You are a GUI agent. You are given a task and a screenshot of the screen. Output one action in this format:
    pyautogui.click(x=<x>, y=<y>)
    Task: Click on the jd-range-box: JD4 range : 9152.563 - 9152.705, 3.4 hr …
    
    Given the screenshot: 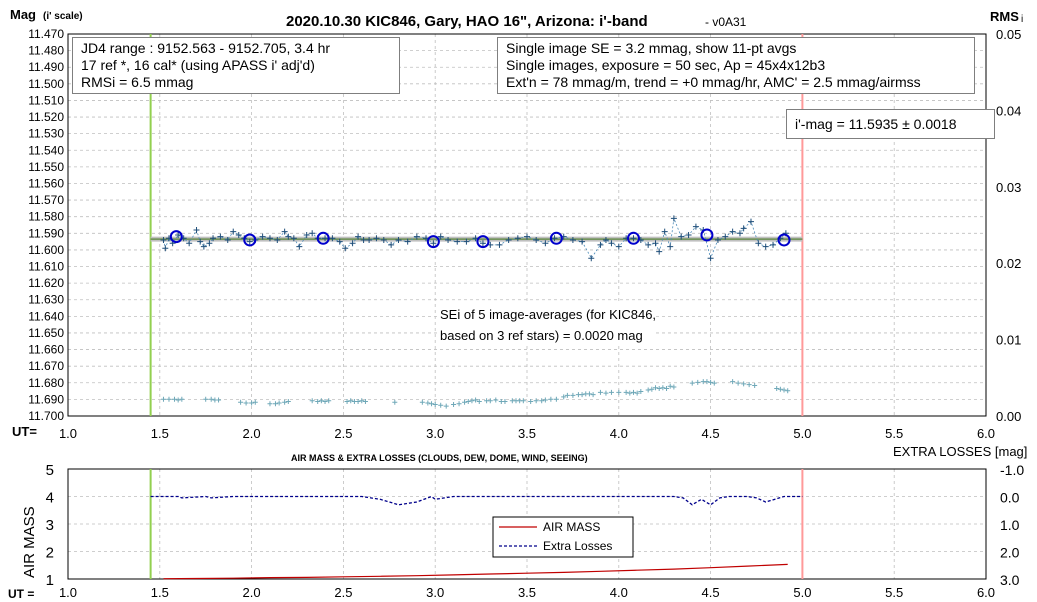 What is the action you would take?
    pyautogui.click(x=236, y=65)
    